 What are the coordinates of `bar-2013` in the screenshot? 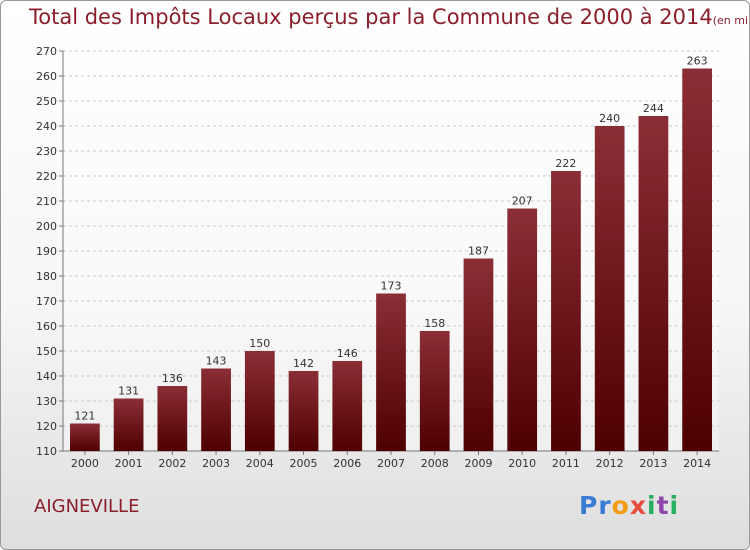 It's located at (653, 283).